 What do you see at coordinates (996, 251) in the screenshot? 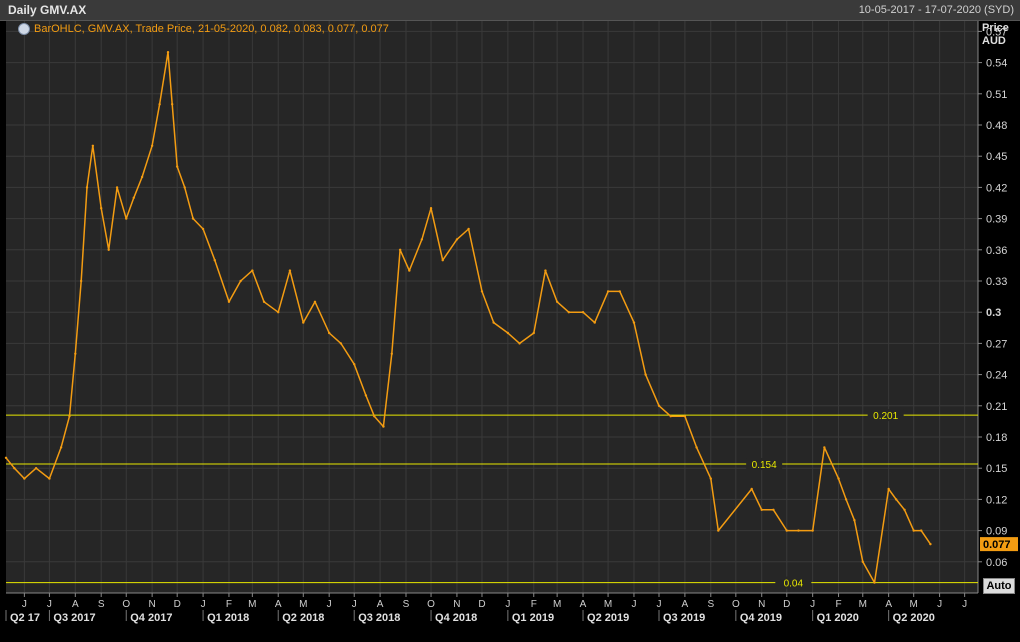
I see `y-tick-label: 0.36` at bounding box center [996, 251].